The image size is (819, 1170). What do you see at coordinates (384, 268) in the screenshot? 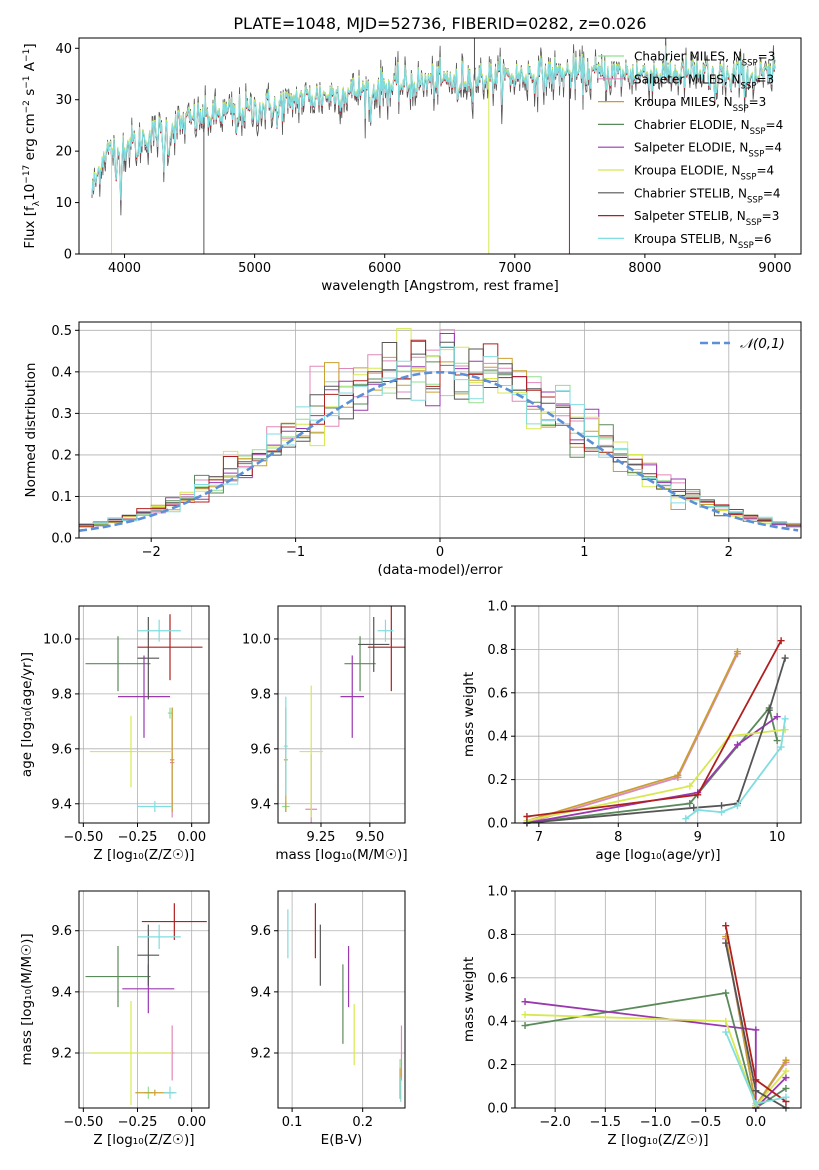
I see `x-tick-label: 6000` at bounding box center [384, 268].